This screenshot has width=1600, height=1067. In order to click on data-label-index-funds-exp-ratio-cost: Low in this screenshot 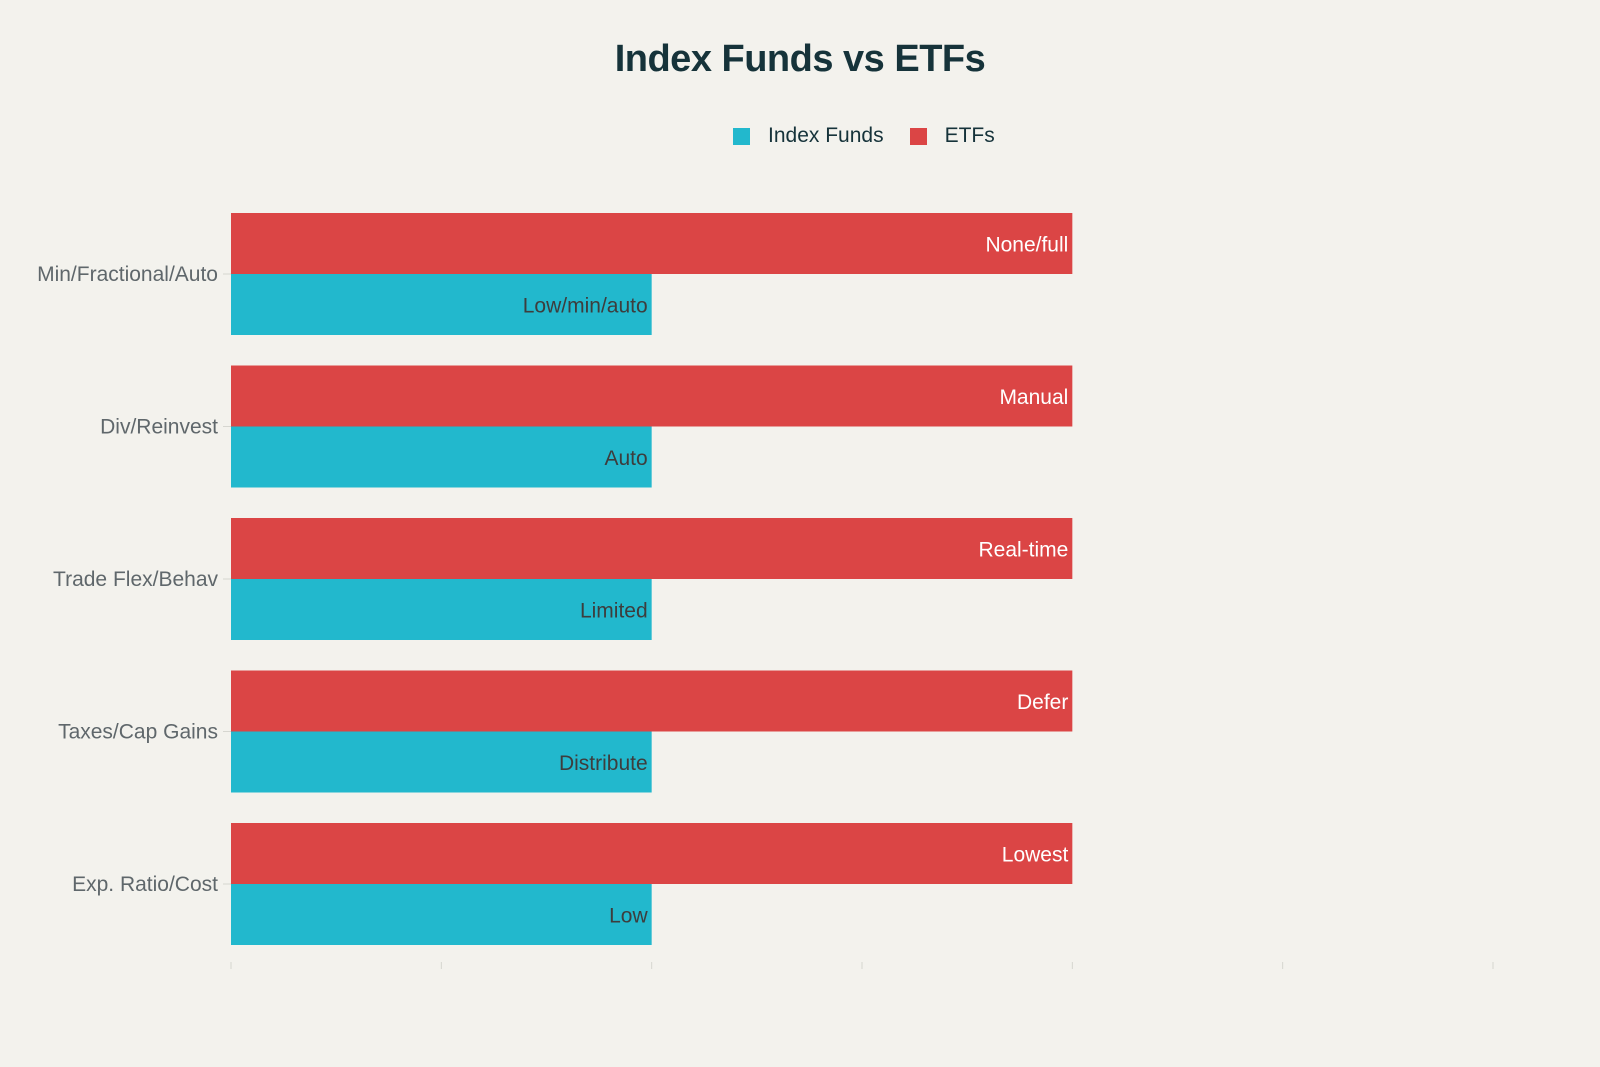, I will do `click(628, 916)`.